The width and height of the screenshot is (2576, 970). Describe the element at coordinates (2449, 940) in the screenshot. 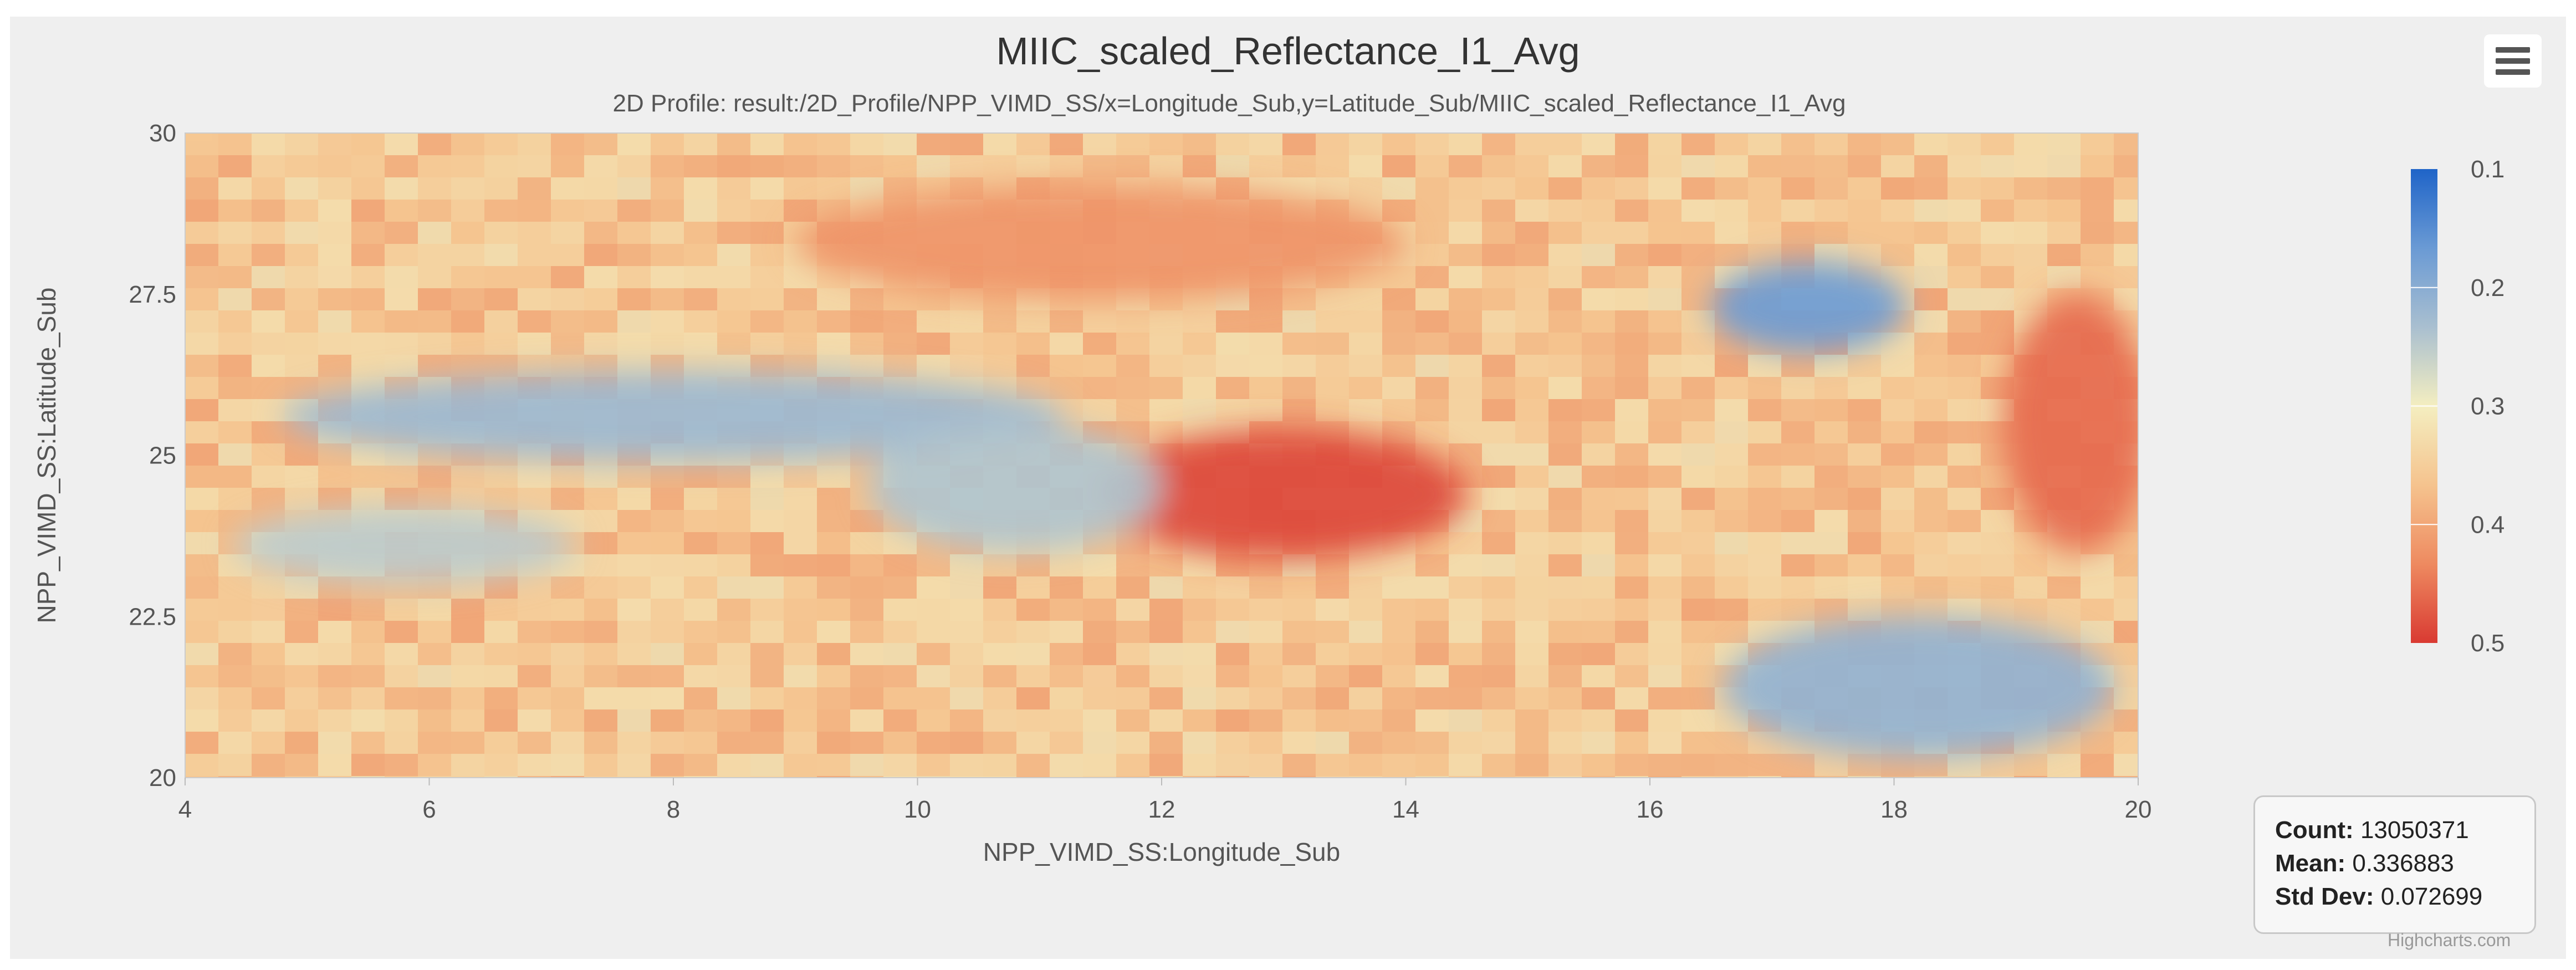

I see `credits-link: Highcharts.com` at that location.